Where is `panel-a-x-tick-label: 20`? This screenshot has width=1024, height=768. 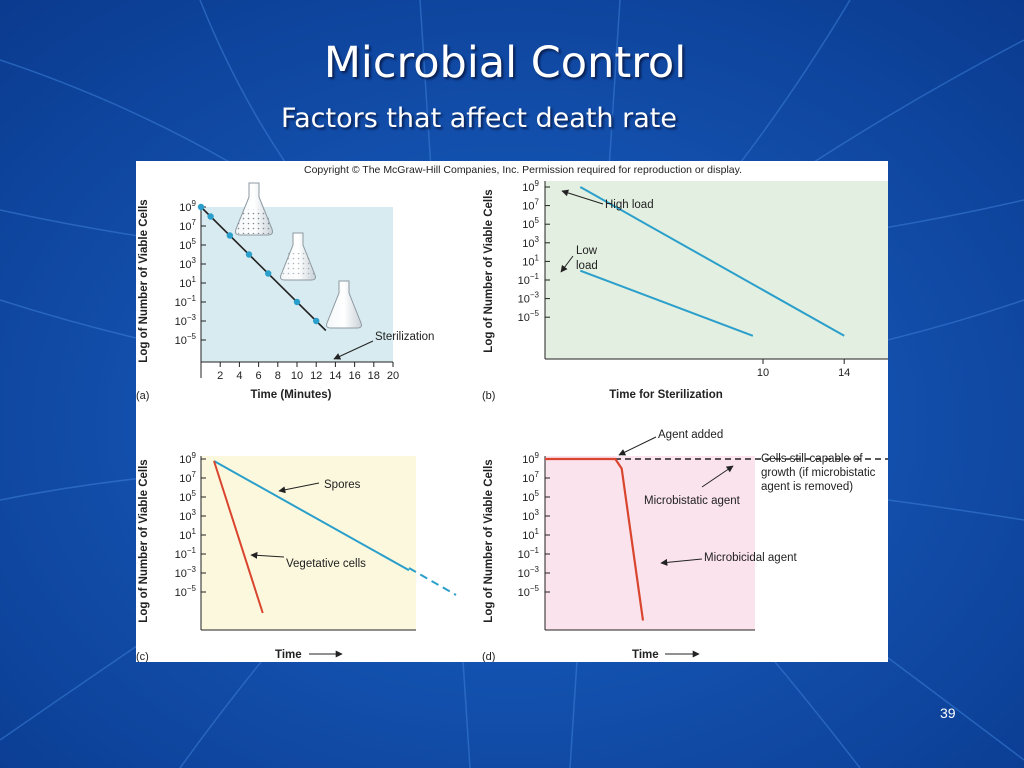
panel-a-x-tick-label: 20 is located at coordinates (393, 376).